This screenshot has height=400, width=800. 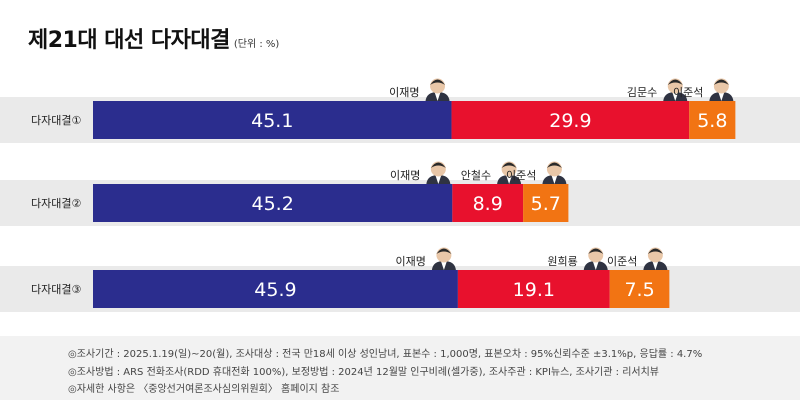 I want to click on data-label: 45.9, so click(x=275, y=290).